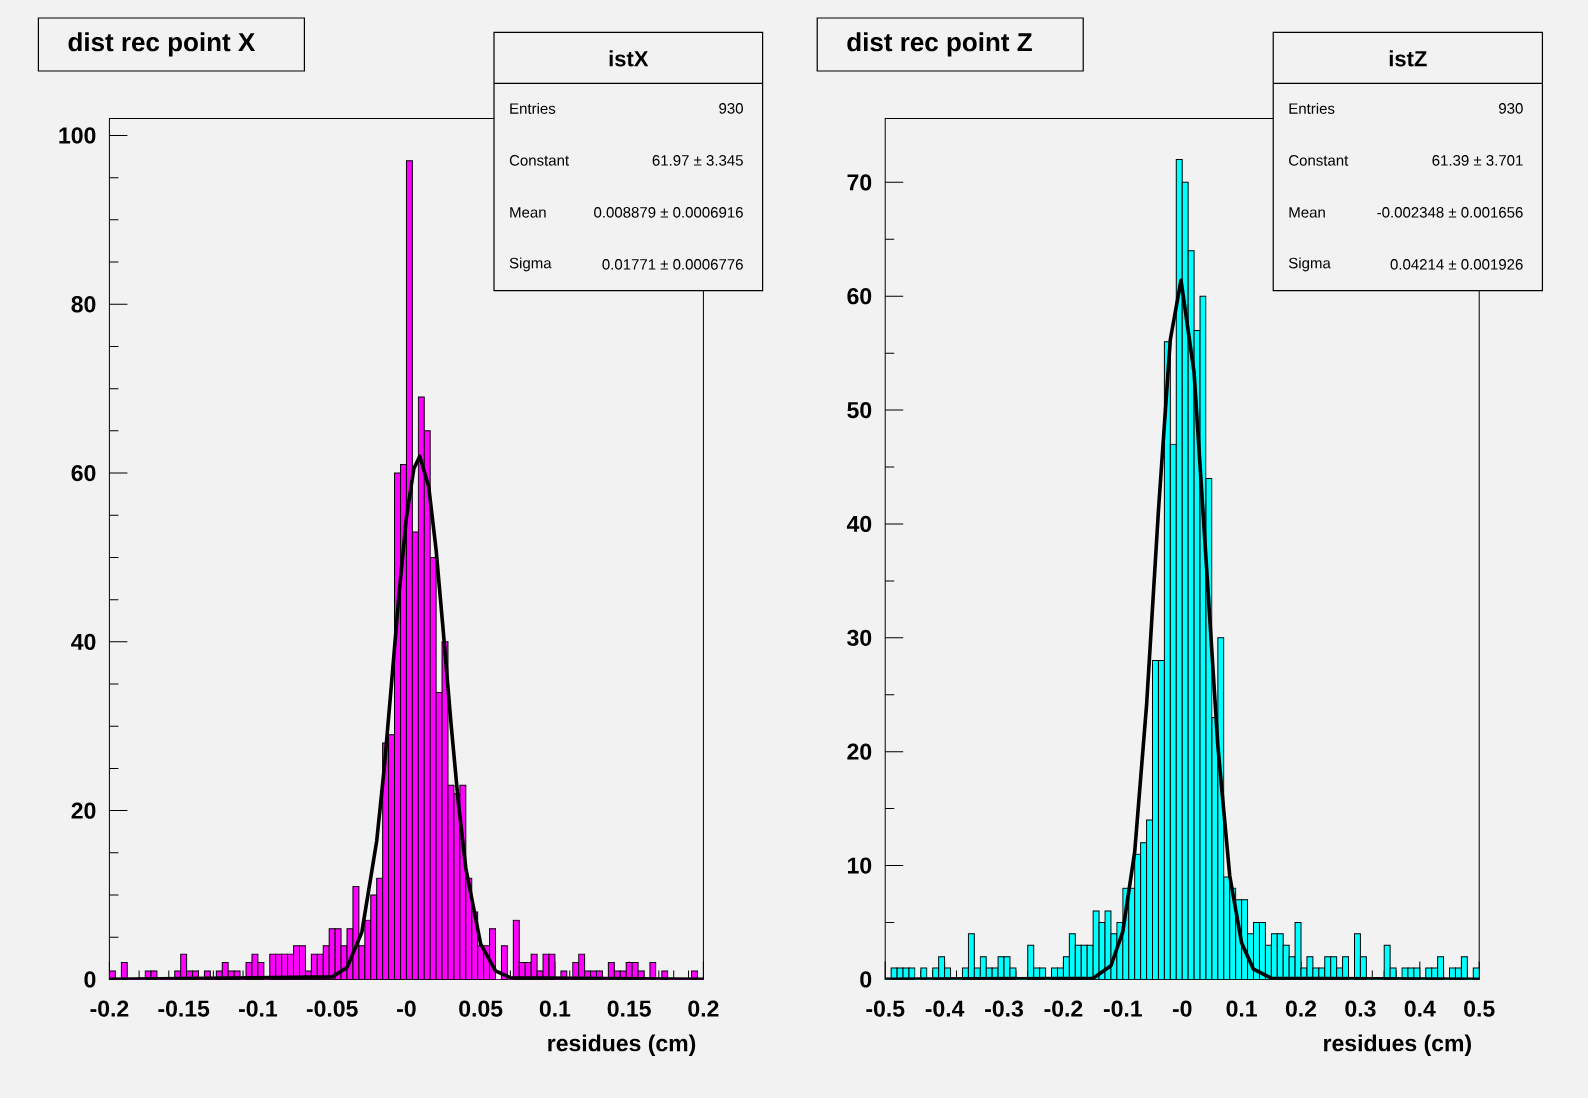 The height and width of the screenshot is (1098, 1588). I want to click on x-tick-label: 0.4, so click(1420, 1008).